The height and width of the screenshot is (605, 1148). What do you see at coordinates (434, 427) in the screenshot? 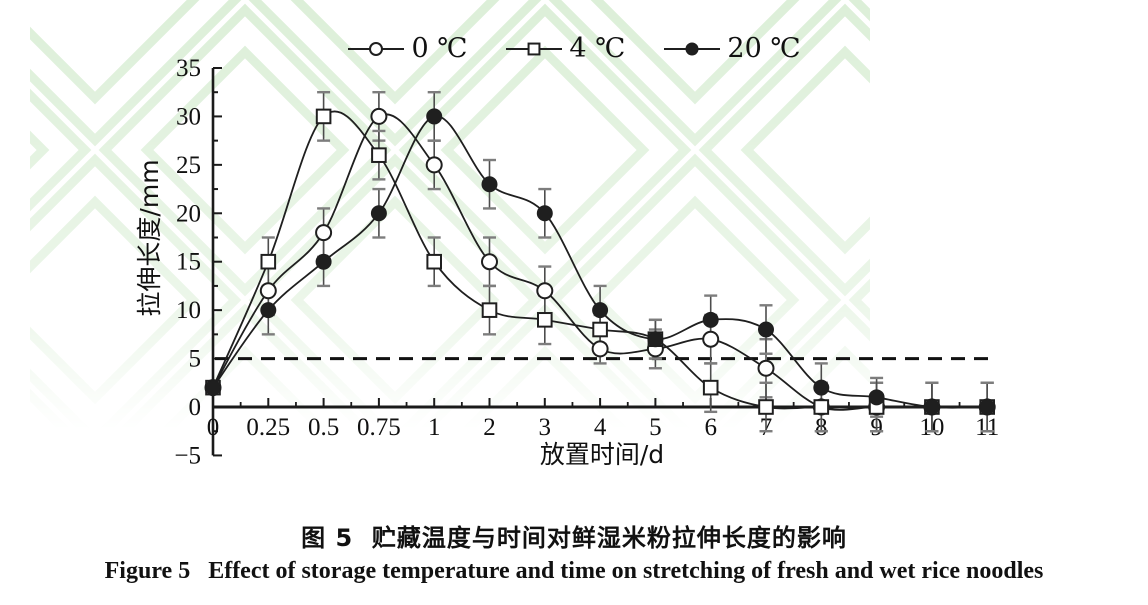
I see `svg-text: 1` at bounding box center [434, 427].